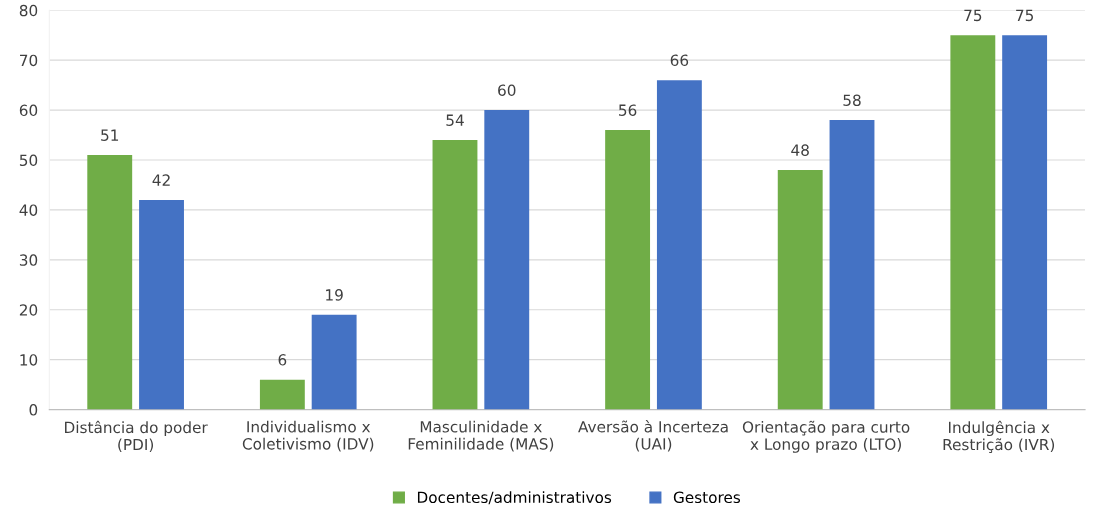 The height and width of the screenshot is (512, 1096). What do you see at coordinates (28, 260) in the screenshot?
I see `y-tick-label: 30` at bounding box center [28, 260].